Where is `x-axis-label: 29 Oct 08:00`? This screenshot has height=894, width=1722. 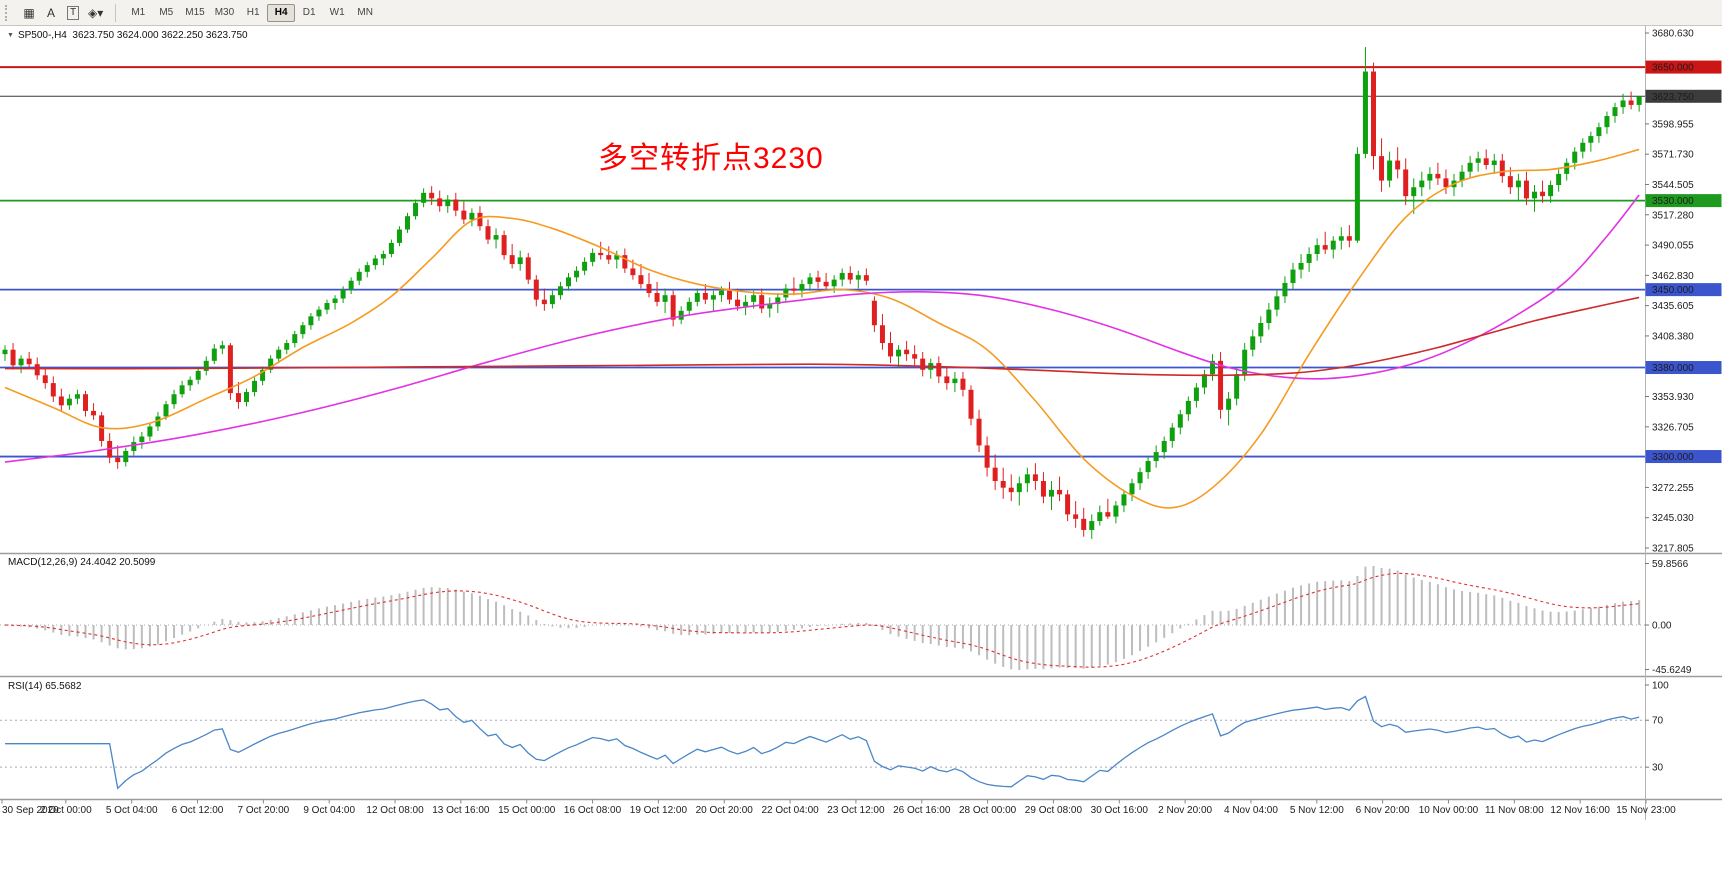
x-axis-label: 29 Oct 08:00 is located at coordinates (1054, 810).